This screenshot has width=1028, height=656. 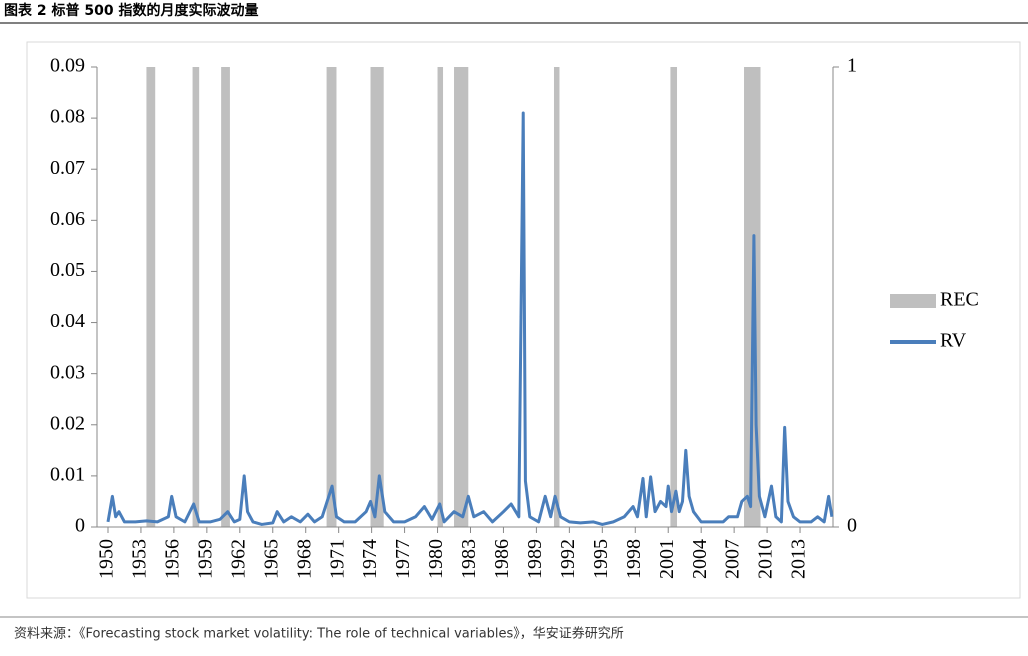 What do you see at coordinates (67, 270) in the screenshot?
I see `y-tick-label: 0.05` at bounding box center [67, 270].